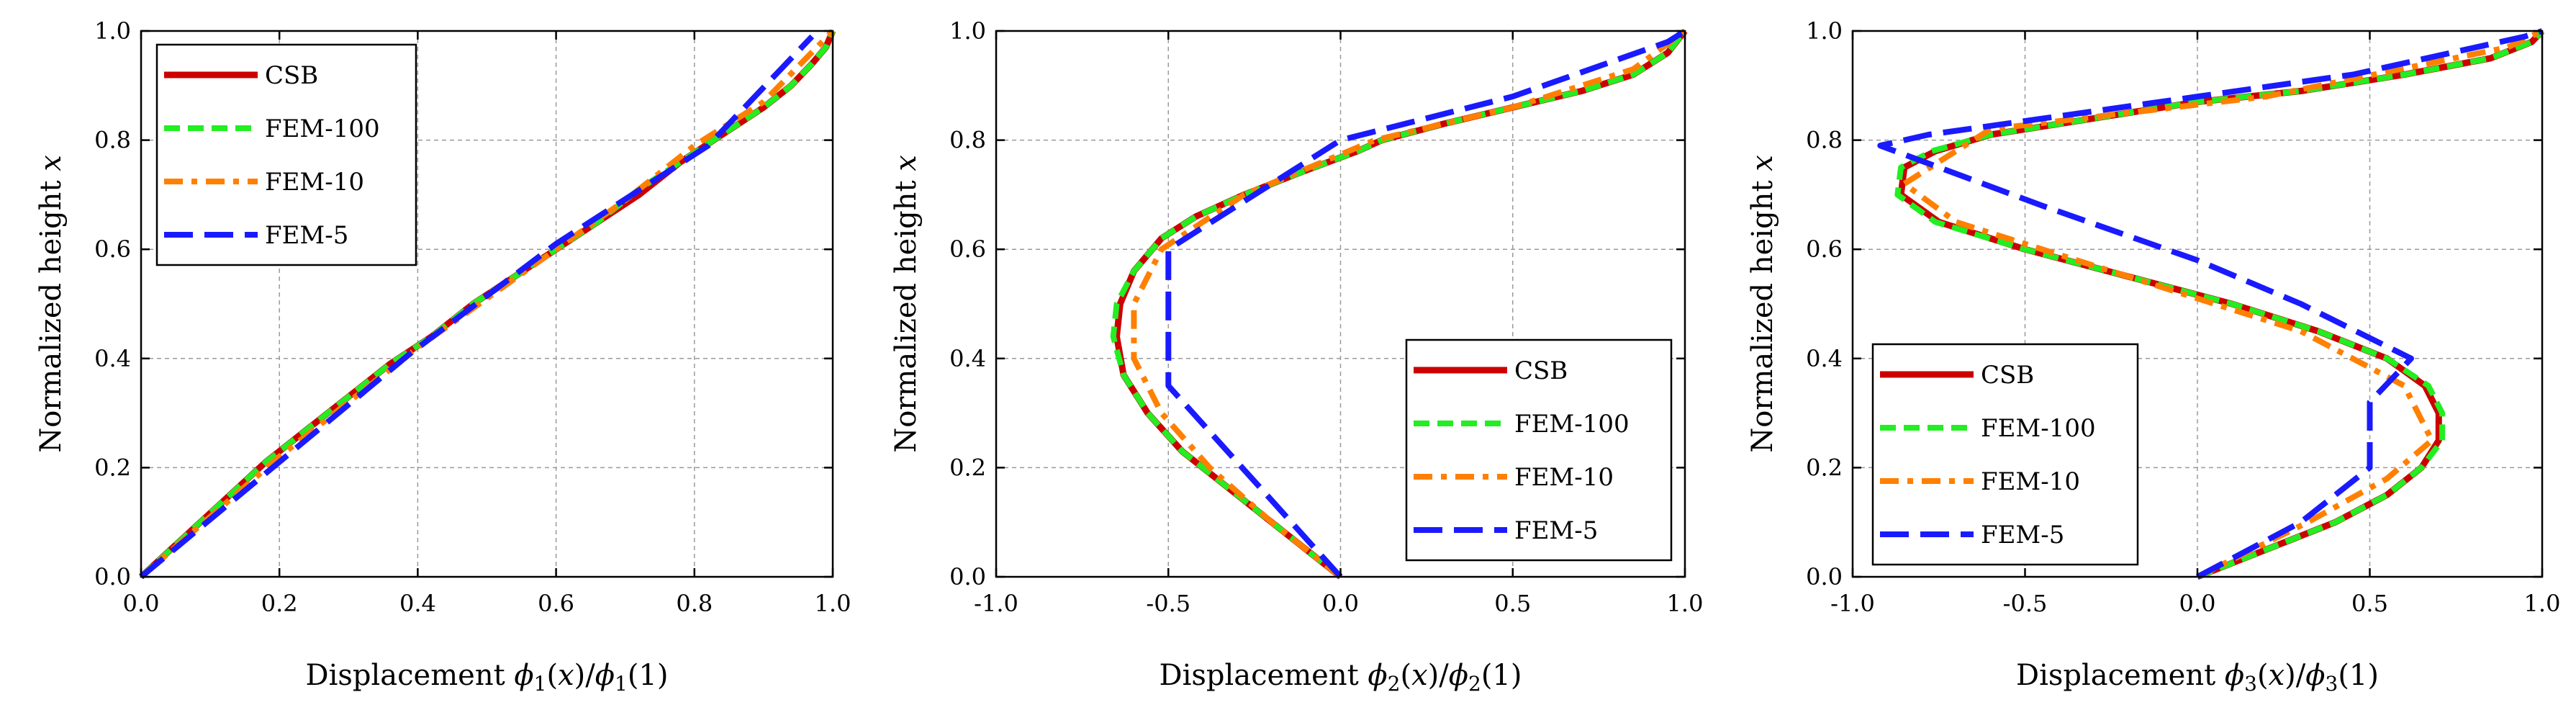  I want to click on x-tick-label: 0.6, so click(556, 603).